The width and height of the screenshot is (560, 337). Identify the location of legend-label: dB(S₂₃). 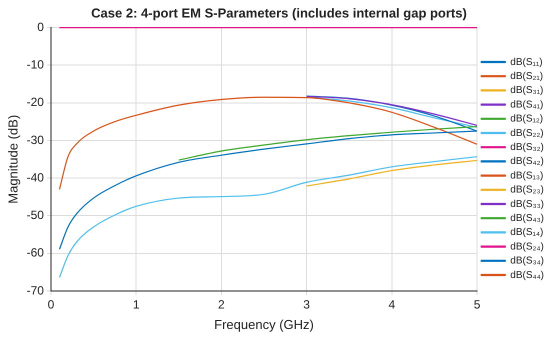
(527, 190).